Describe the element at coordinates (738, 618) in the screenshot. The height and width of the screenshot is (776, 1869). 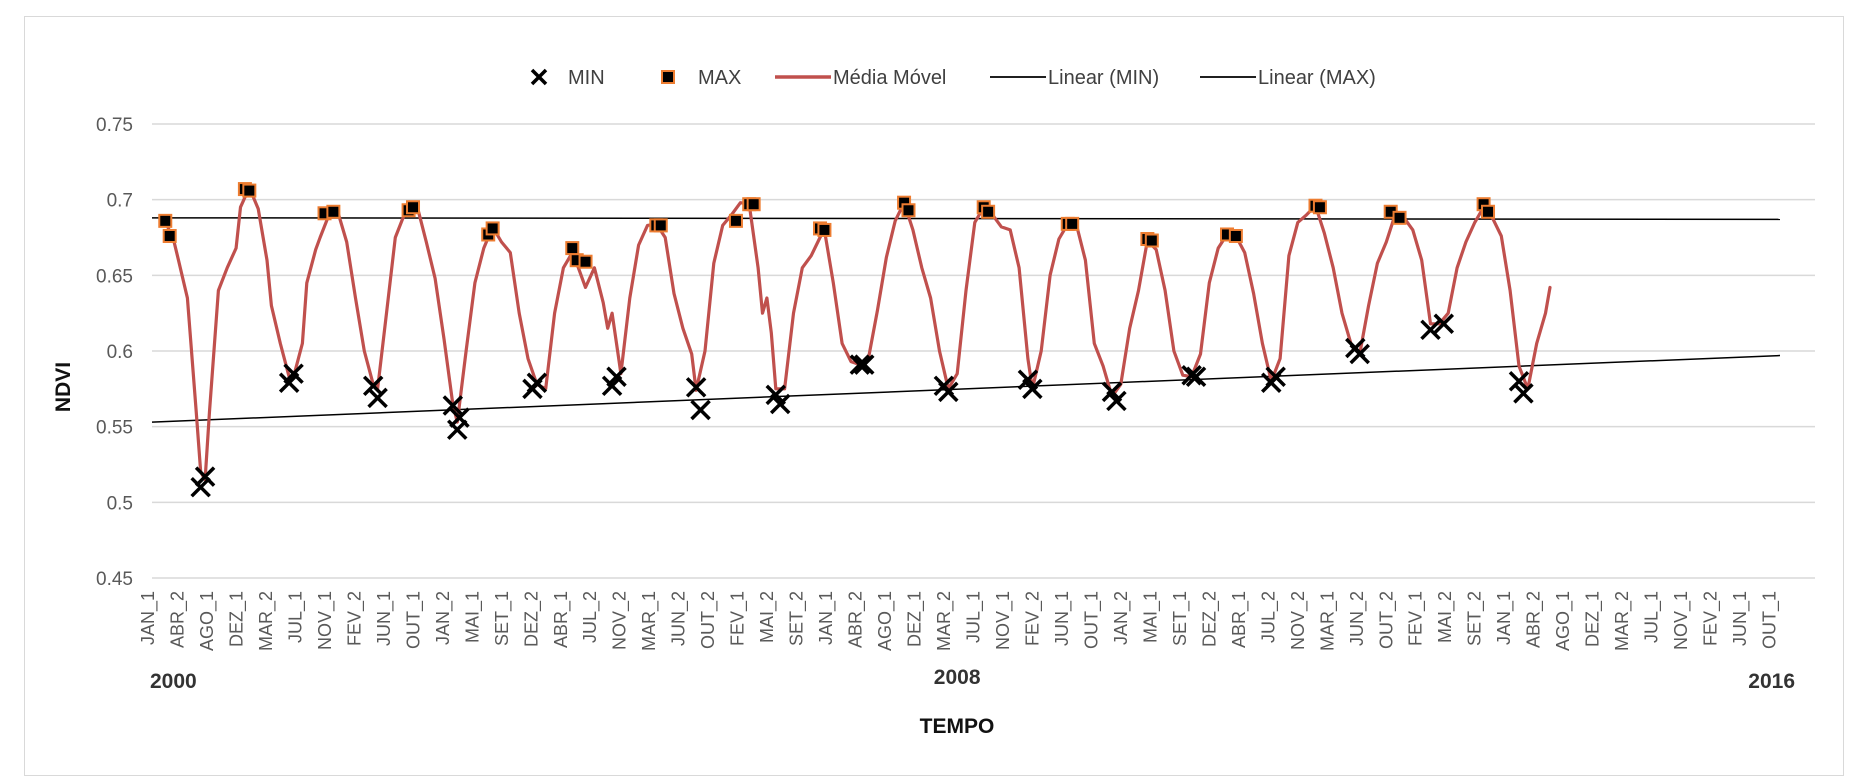
I see `x-tick-label: FEV_1` at that location.